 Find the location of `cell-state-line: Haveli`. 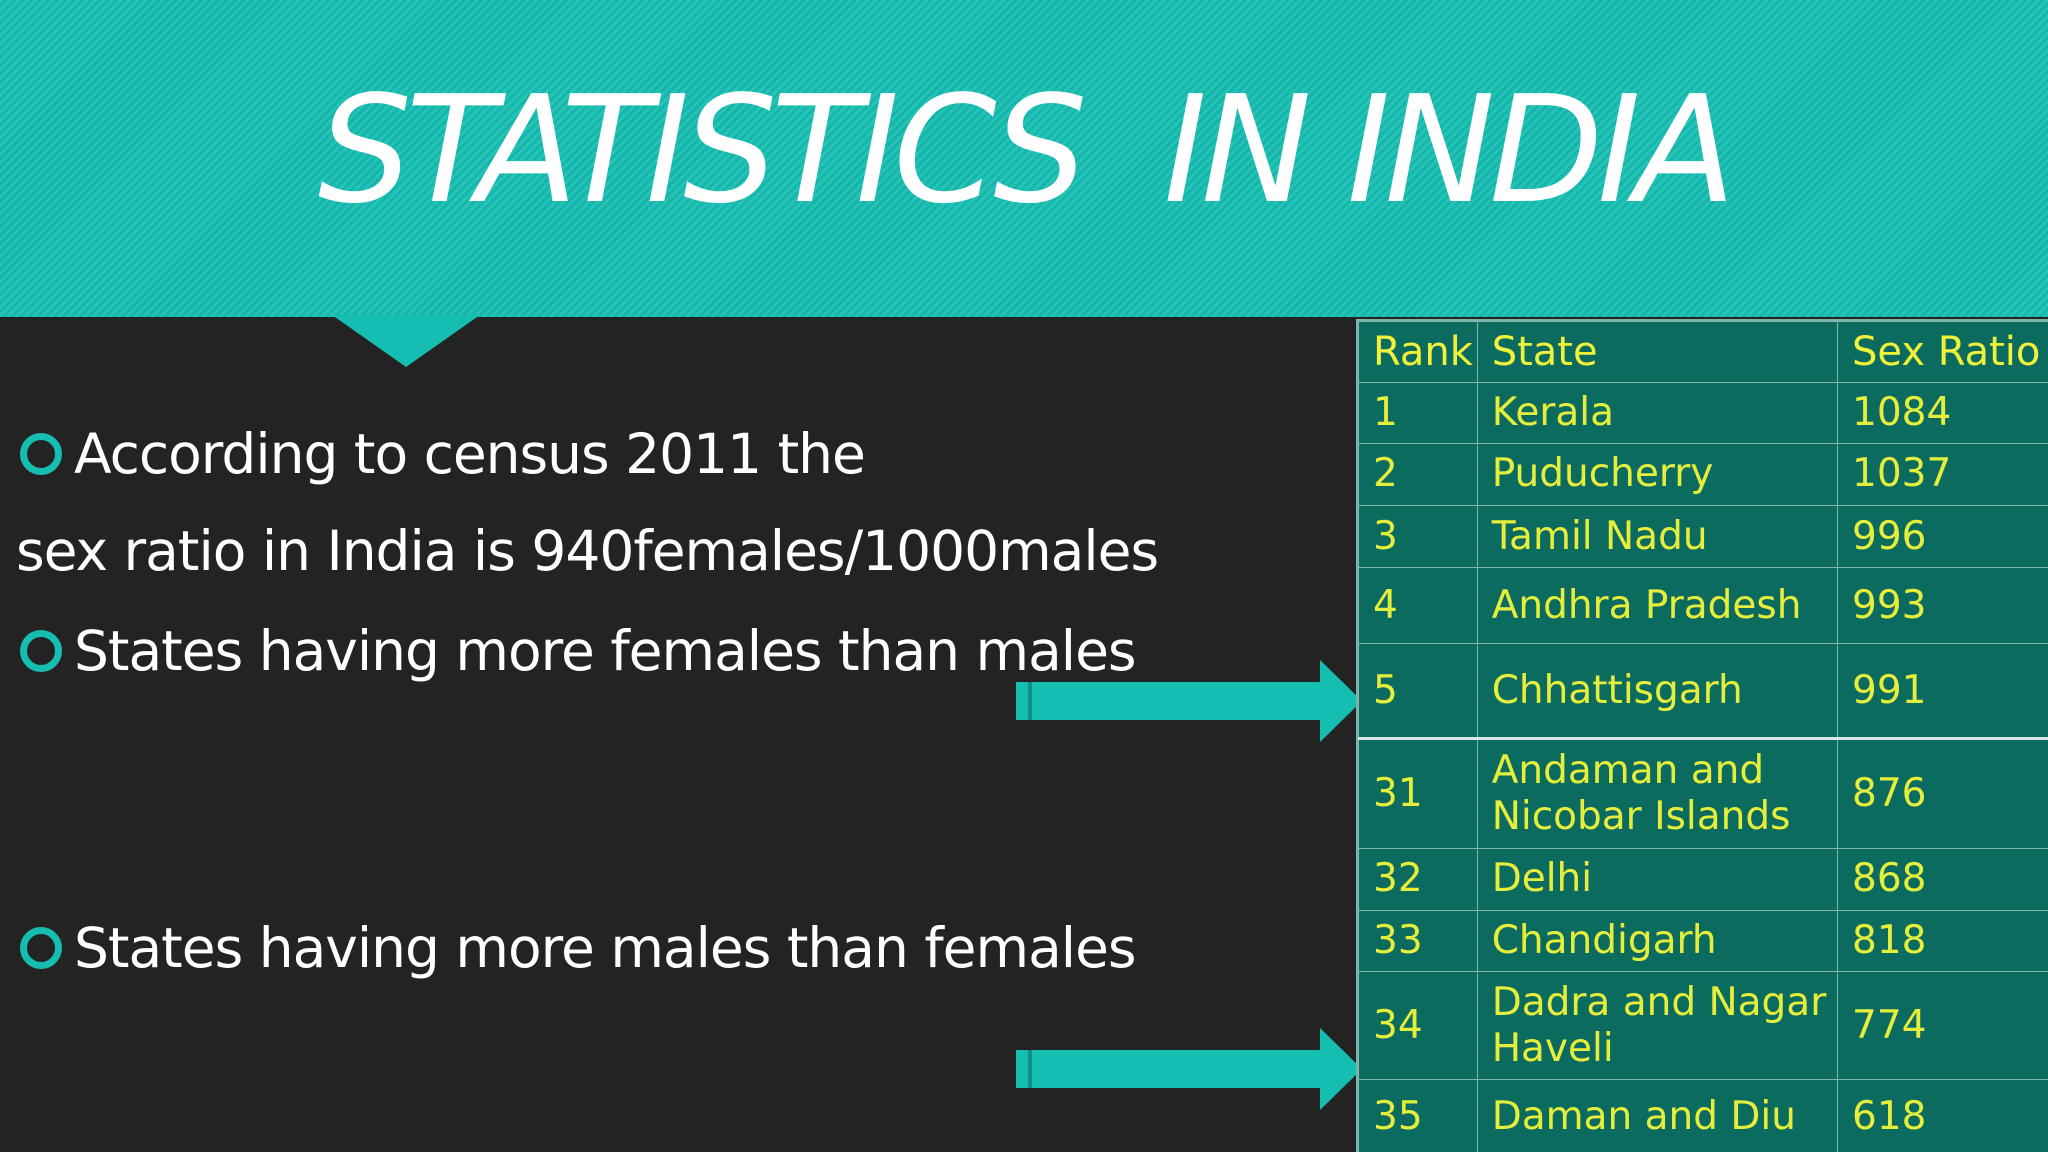

cell-state-line: Haveli is located at coordinates (1552, 1048).